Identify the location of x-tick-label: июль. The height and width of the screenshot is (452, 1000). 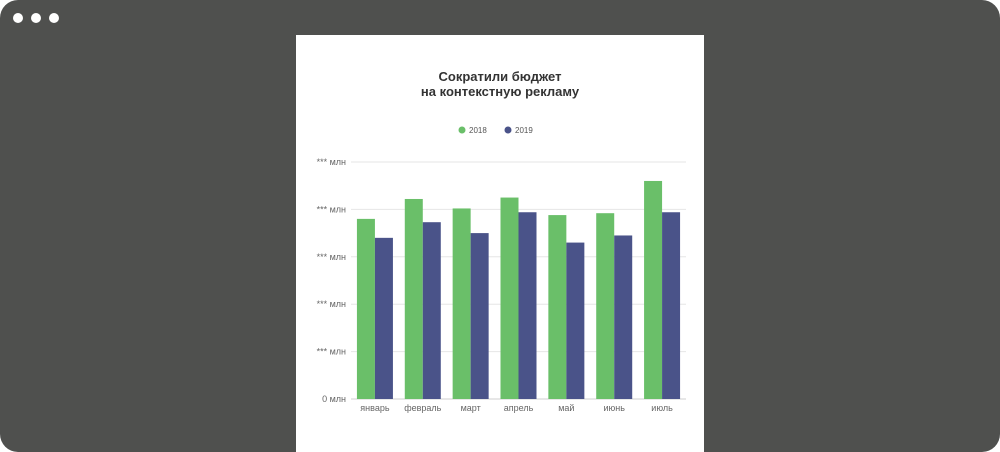
(662, 408).